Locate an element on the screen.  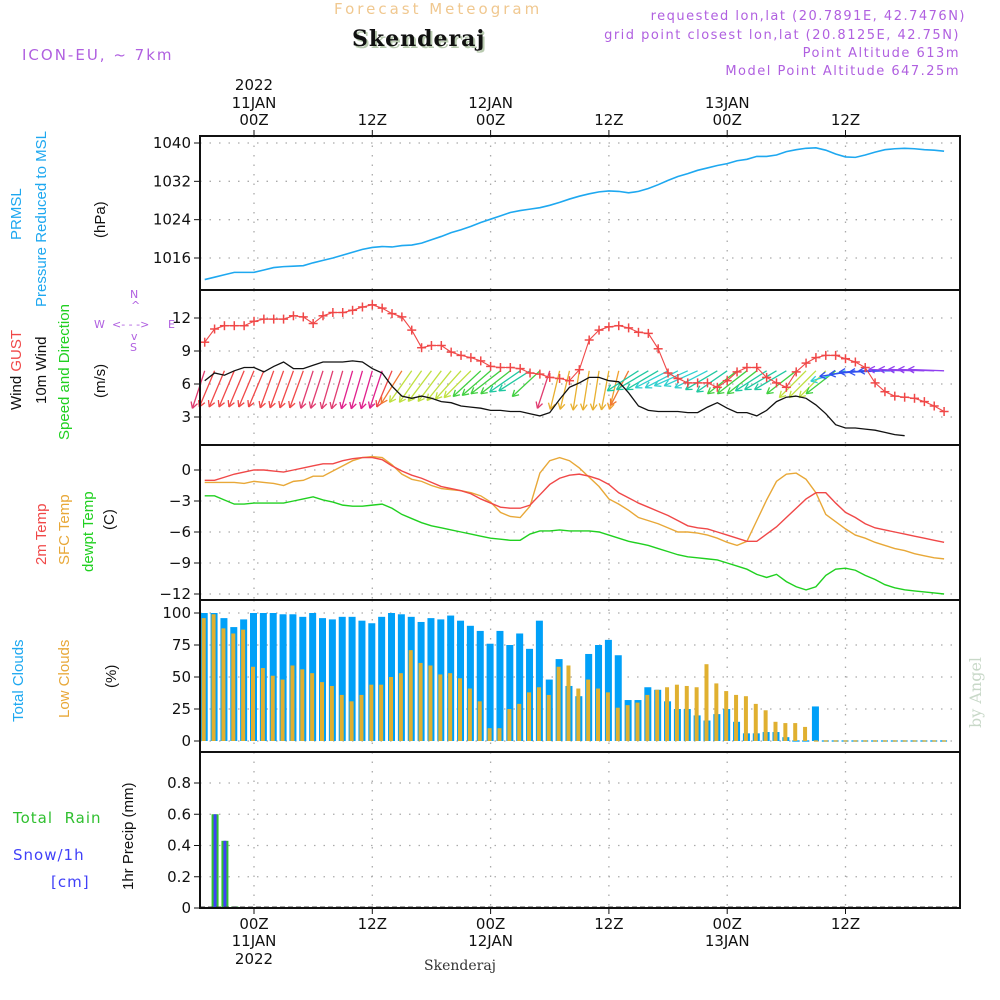
y-tick-label: 0.6 is located at coordinates (179, 814).